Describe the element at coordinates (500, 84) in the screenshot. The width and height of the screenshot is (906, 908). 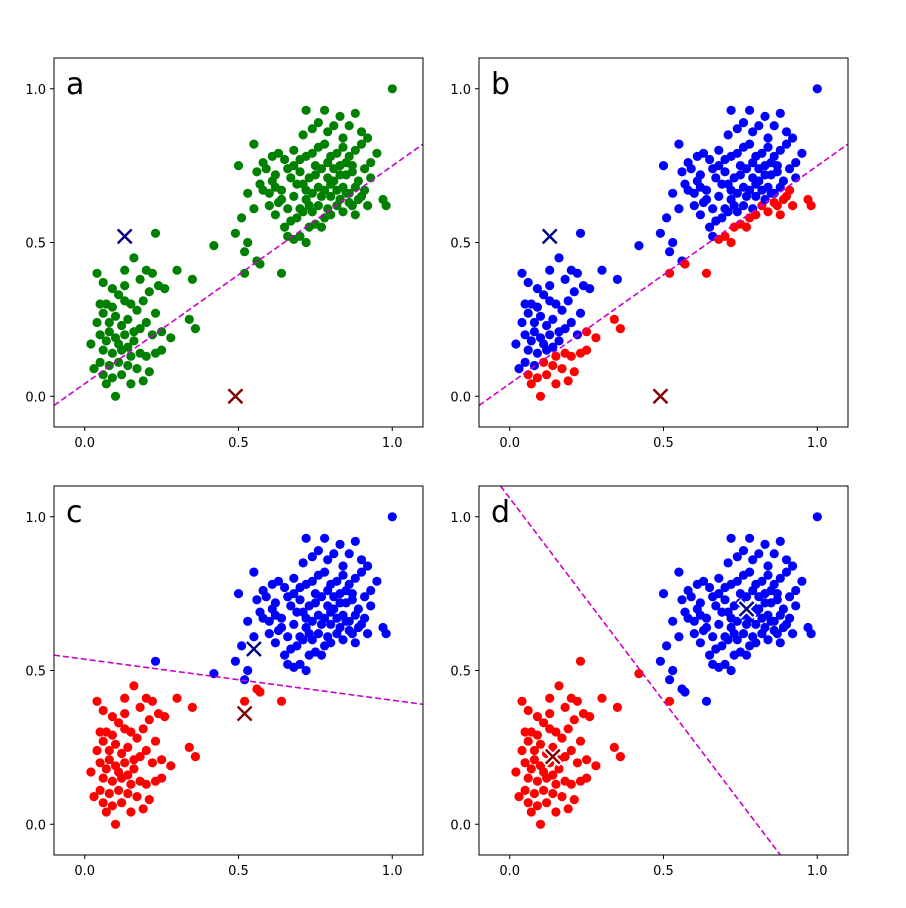
I see `panel-label: b` at that location.